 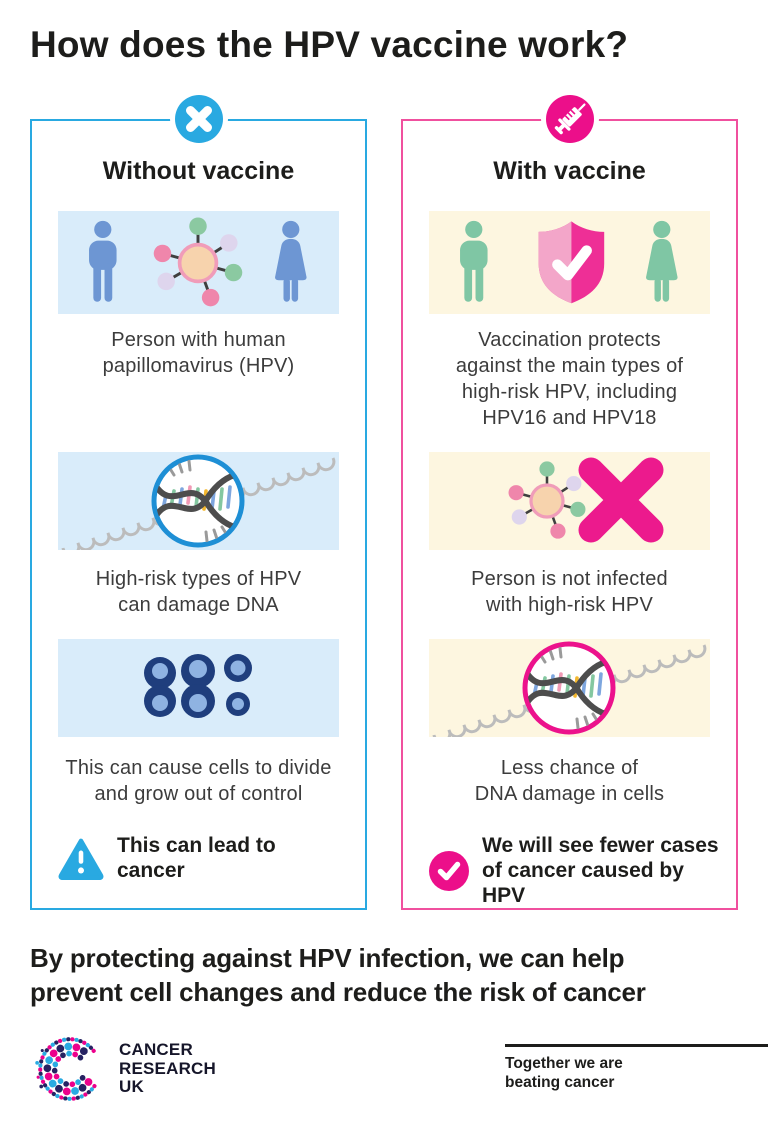 What do you see at coordinates (449, 870) in the screenshot?
I see `check-circle-icon` at bounding box center [449, 870].